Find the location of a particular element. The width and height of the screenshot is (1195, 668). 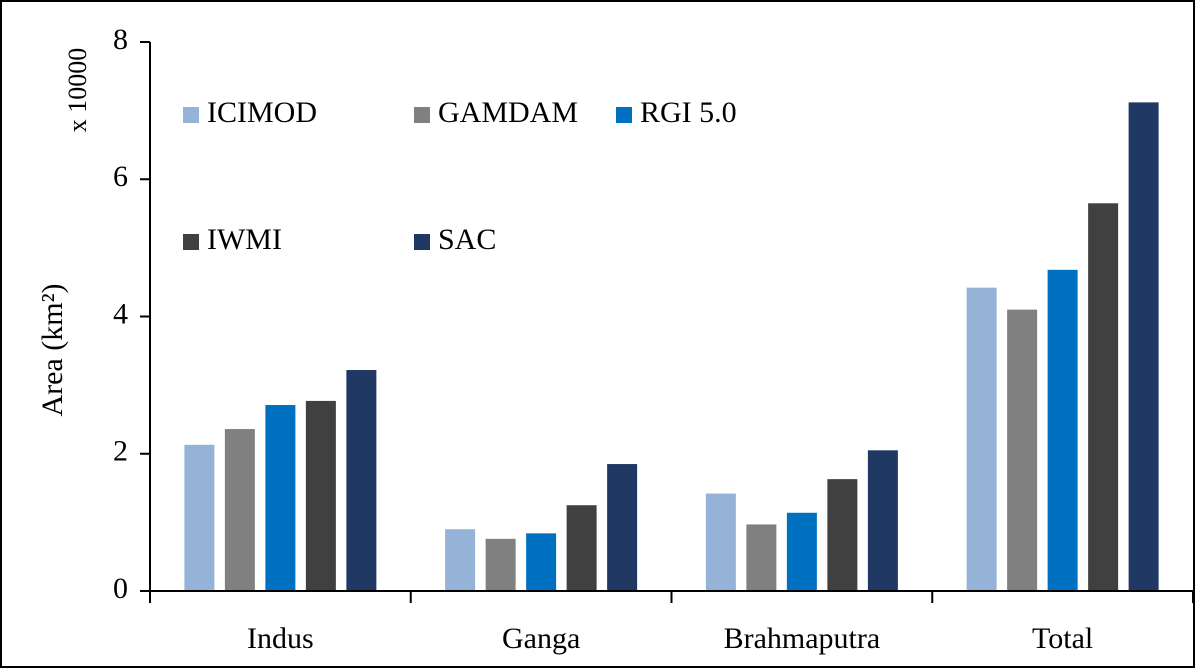

legend-label: SAC is located at coordinates (467, 239).